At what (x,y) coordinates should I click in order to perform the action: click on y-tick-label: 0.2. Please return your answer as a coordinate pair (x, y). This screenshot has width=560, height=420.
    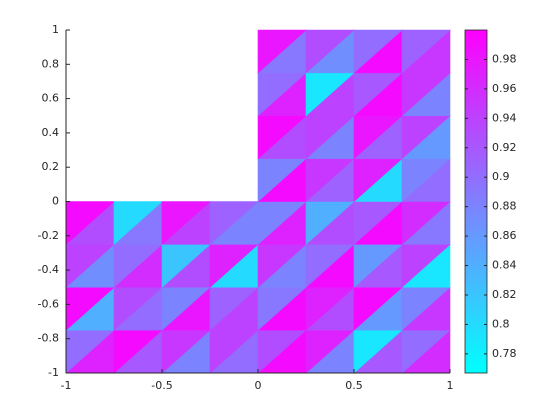
    Looking at the image, I should click on (51, 166).